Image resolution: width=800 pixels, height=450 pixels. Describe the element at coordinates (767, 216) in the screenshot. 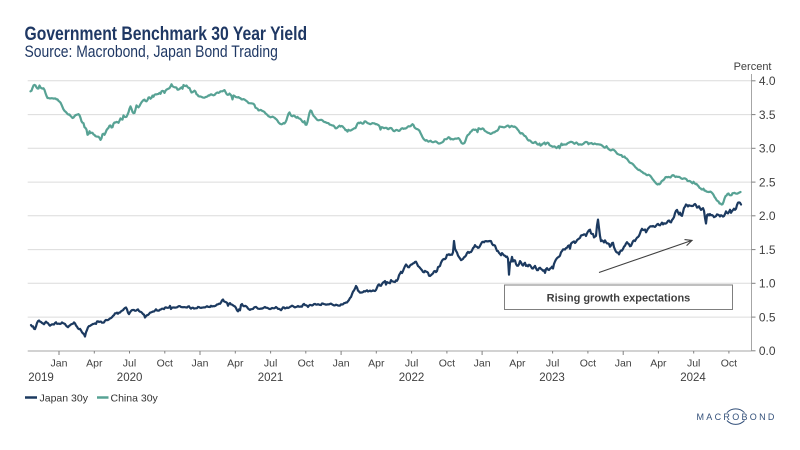

I see `svg-text: 2.0` at that location.